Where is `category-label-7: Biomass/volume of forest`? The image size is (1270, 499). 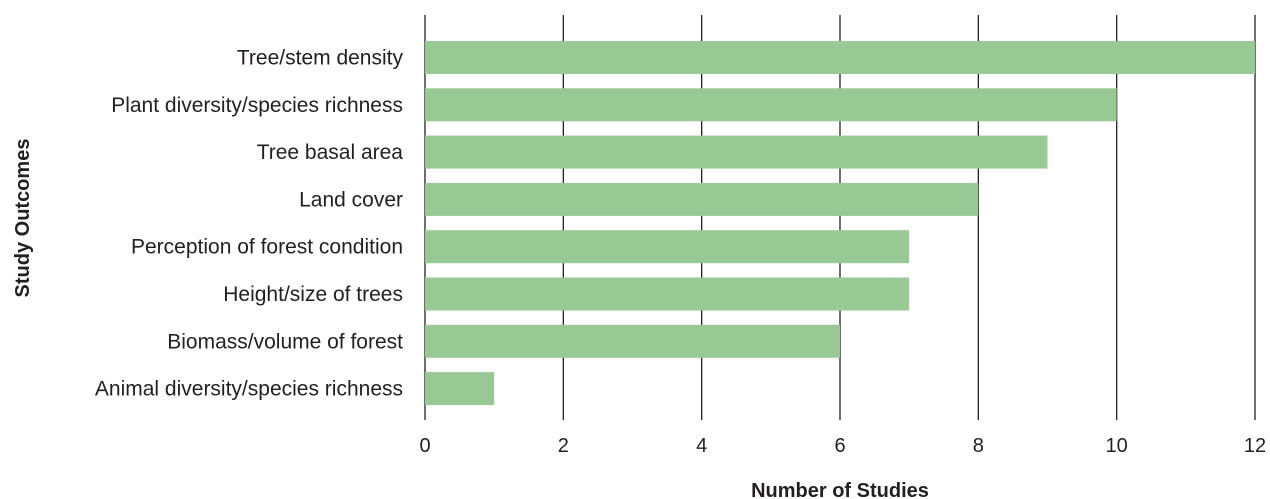
category-label-7: Biomass/volume of forest is located at coordinates (285, 341).